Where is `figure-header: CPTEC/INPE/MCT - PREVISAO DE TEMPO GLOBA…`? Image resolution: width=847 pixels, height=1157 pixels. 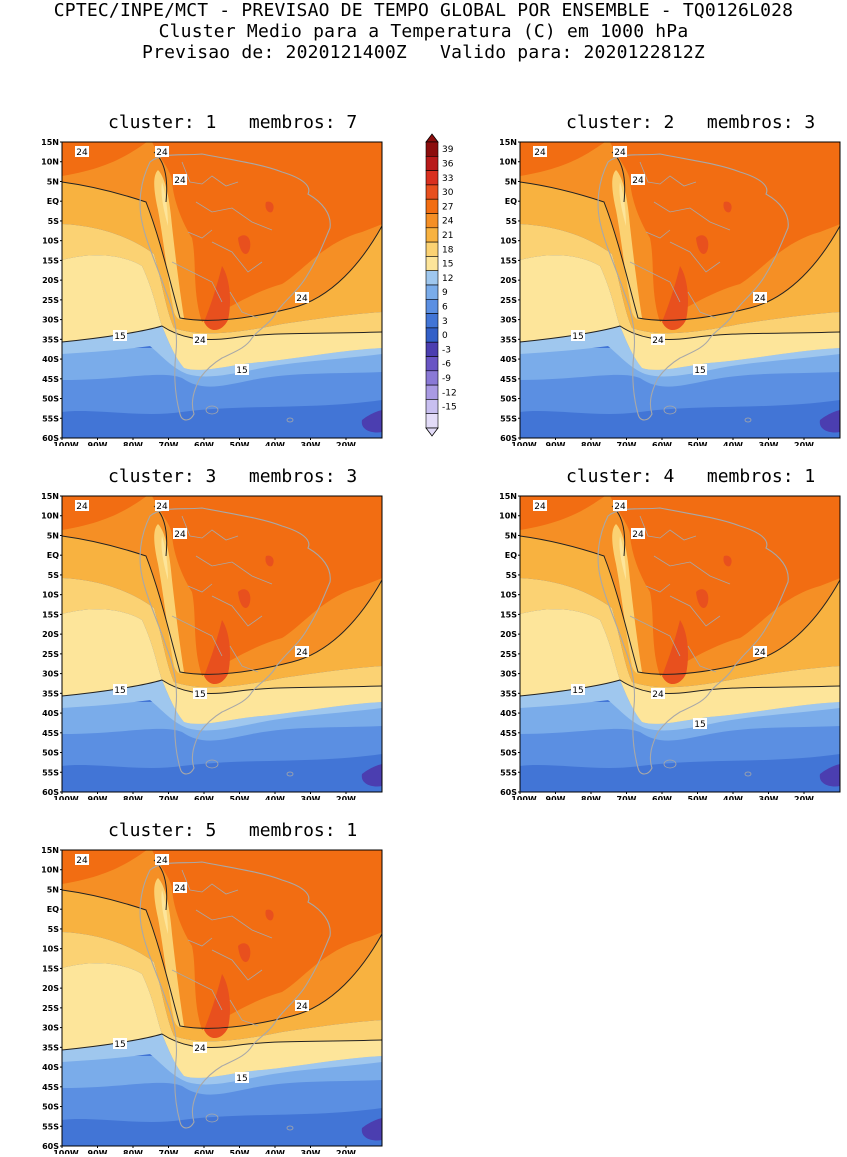
figure-header: CPTEC/INPE/MCT - PREVISAO DE TEMPO GLOBA… is located at coordinates (423, 31).